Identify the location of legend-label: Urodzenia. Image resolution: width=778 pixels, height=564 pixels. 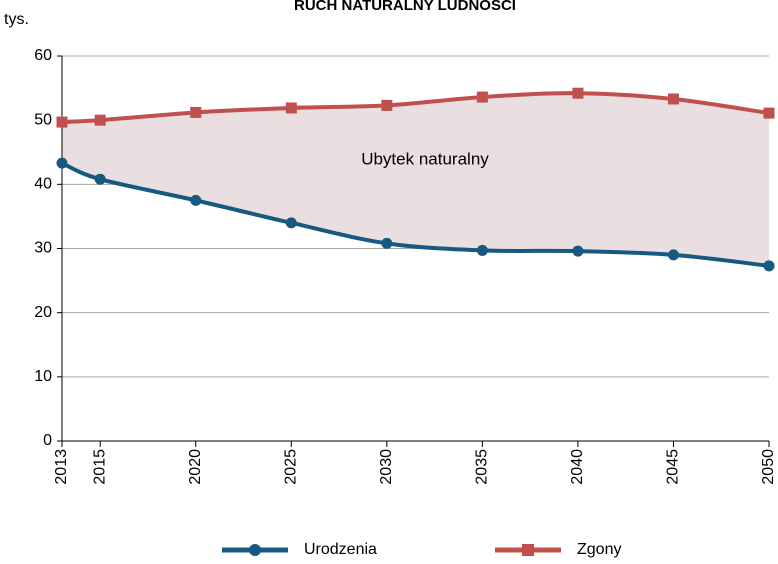
(340, 549).